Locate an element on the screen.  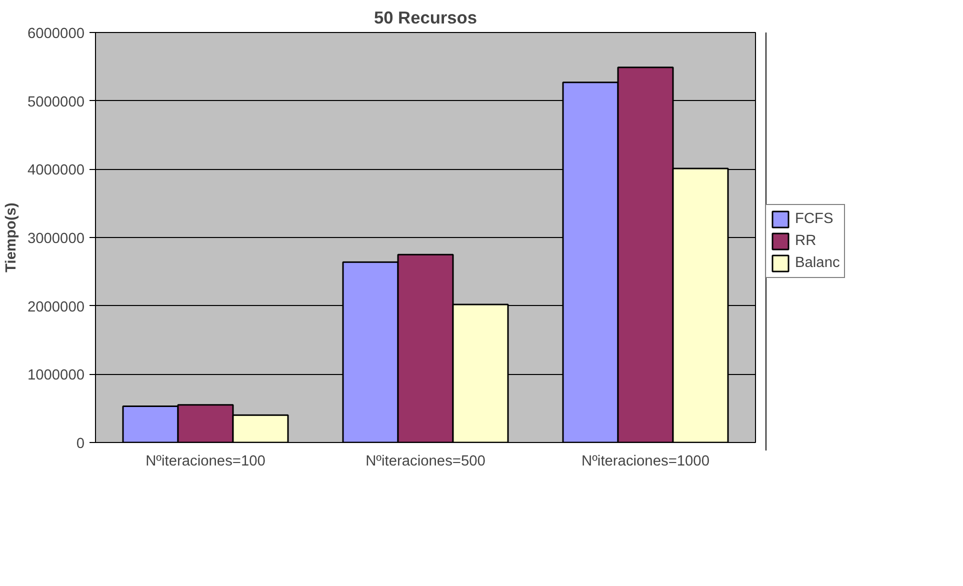
x-tick-label: Nºiteraciones=100 is located at coordinates (206, 462).